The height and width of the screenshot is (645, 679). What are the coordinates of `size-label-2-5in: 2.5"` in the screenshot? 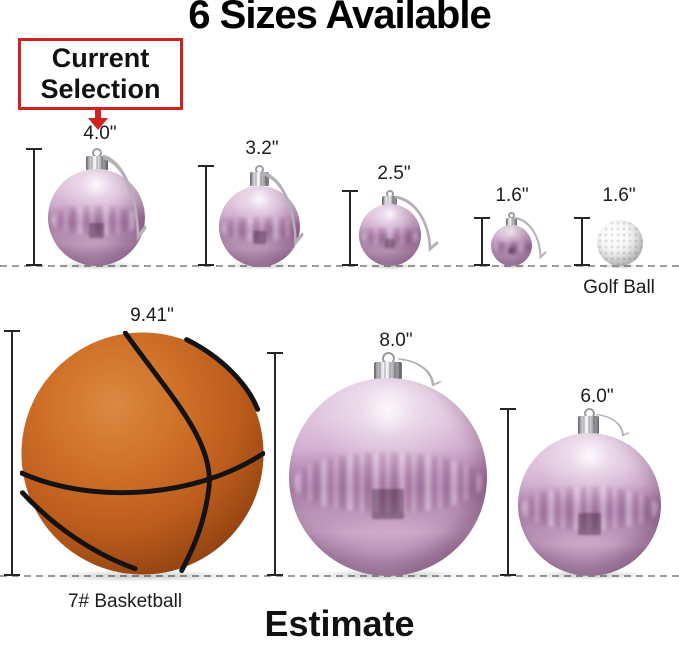 It's located at (394, 173).